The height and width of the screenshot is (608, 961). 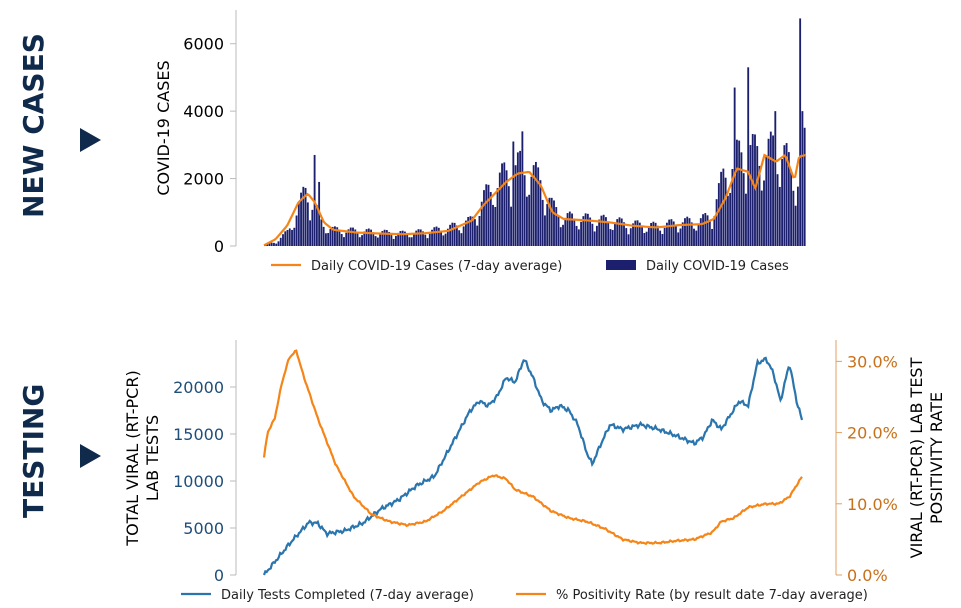 I want to click on new-cases-y-tick-label: 0, so click(x=219, y=246).